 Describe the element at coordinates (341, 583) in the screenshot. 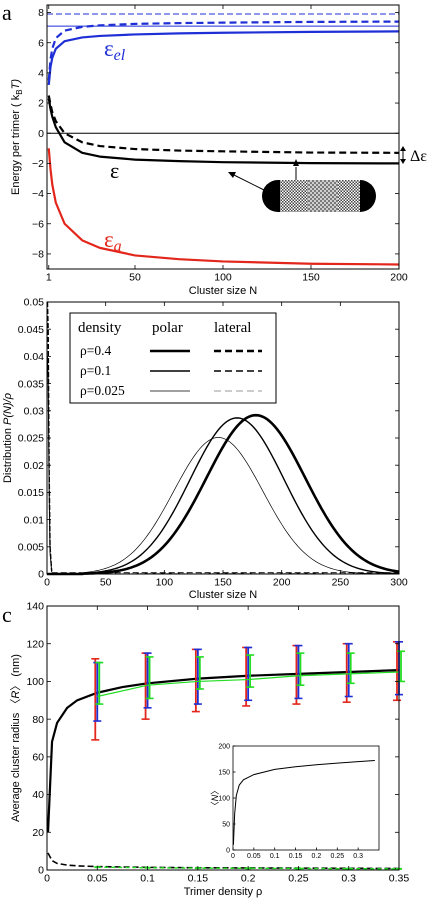

I see `x-tick-label: 250` at that location.